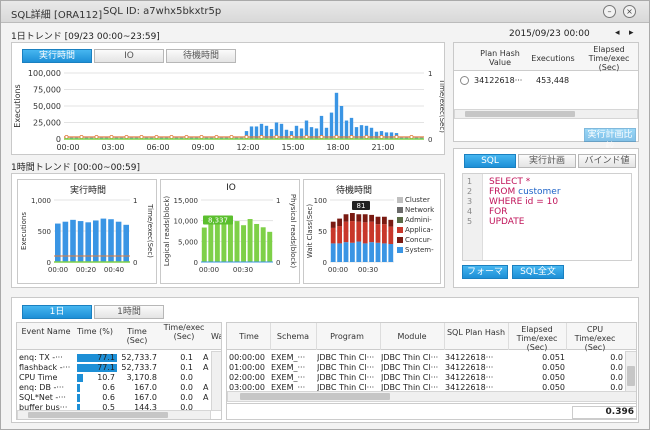 This screenshot has width=650, height=430. Describe the element at coordinates (129, 312) in the screenshot. I see `tab-one-hour: 1時間` at that location.